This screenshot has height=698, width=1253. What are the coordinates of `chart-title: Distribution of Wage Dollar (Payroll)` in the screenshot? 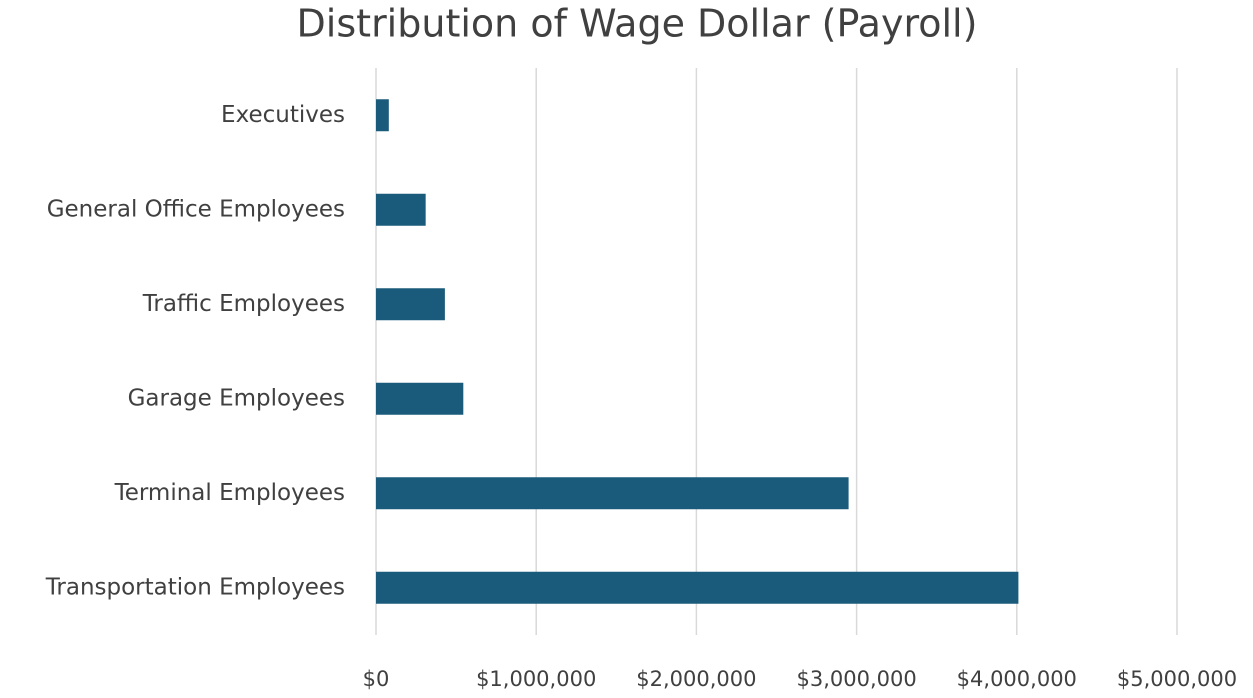 It's located at (637, 24).